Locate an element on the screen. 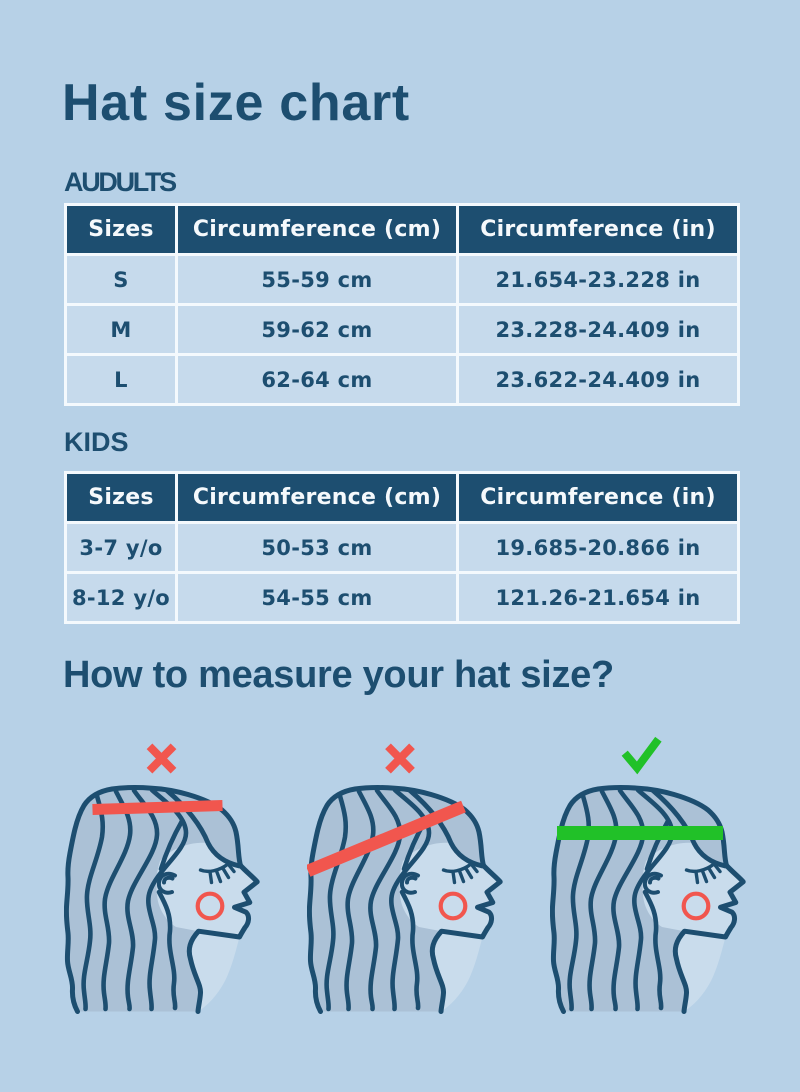 The height and width of the screenshot is (1092, 800). kids-col-header-in: Circumference (in) is located at coordinates (598, 497).